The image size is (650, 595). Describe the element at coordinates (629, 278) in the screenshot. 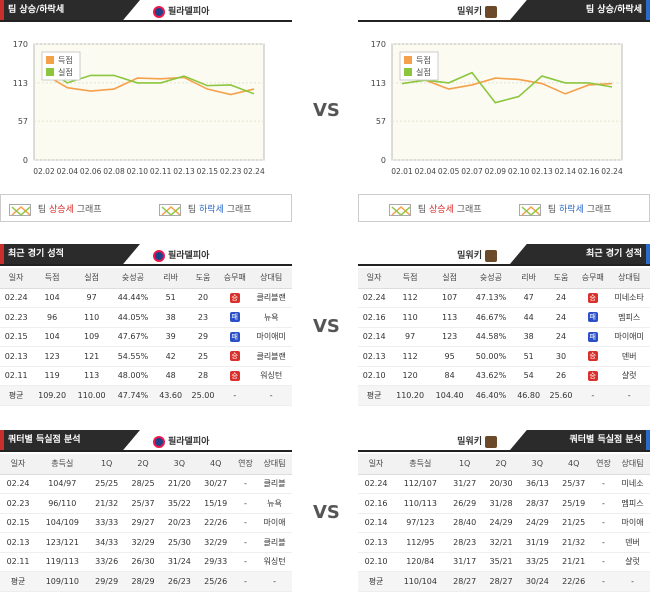

I see `column-header: 상대팀` at that location.